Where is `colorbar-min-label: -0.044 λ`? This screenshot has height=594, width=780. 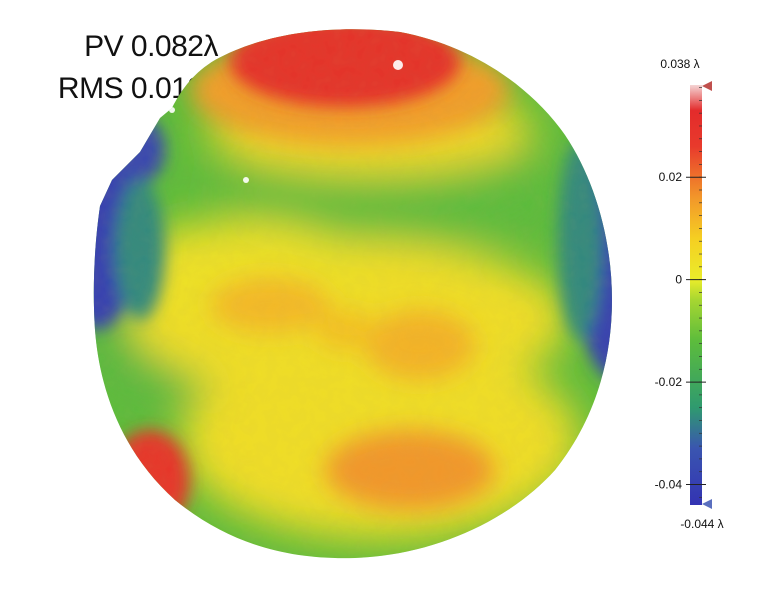 colorbar-min-label: -0.044 λ is located at coordinates (701, 524).